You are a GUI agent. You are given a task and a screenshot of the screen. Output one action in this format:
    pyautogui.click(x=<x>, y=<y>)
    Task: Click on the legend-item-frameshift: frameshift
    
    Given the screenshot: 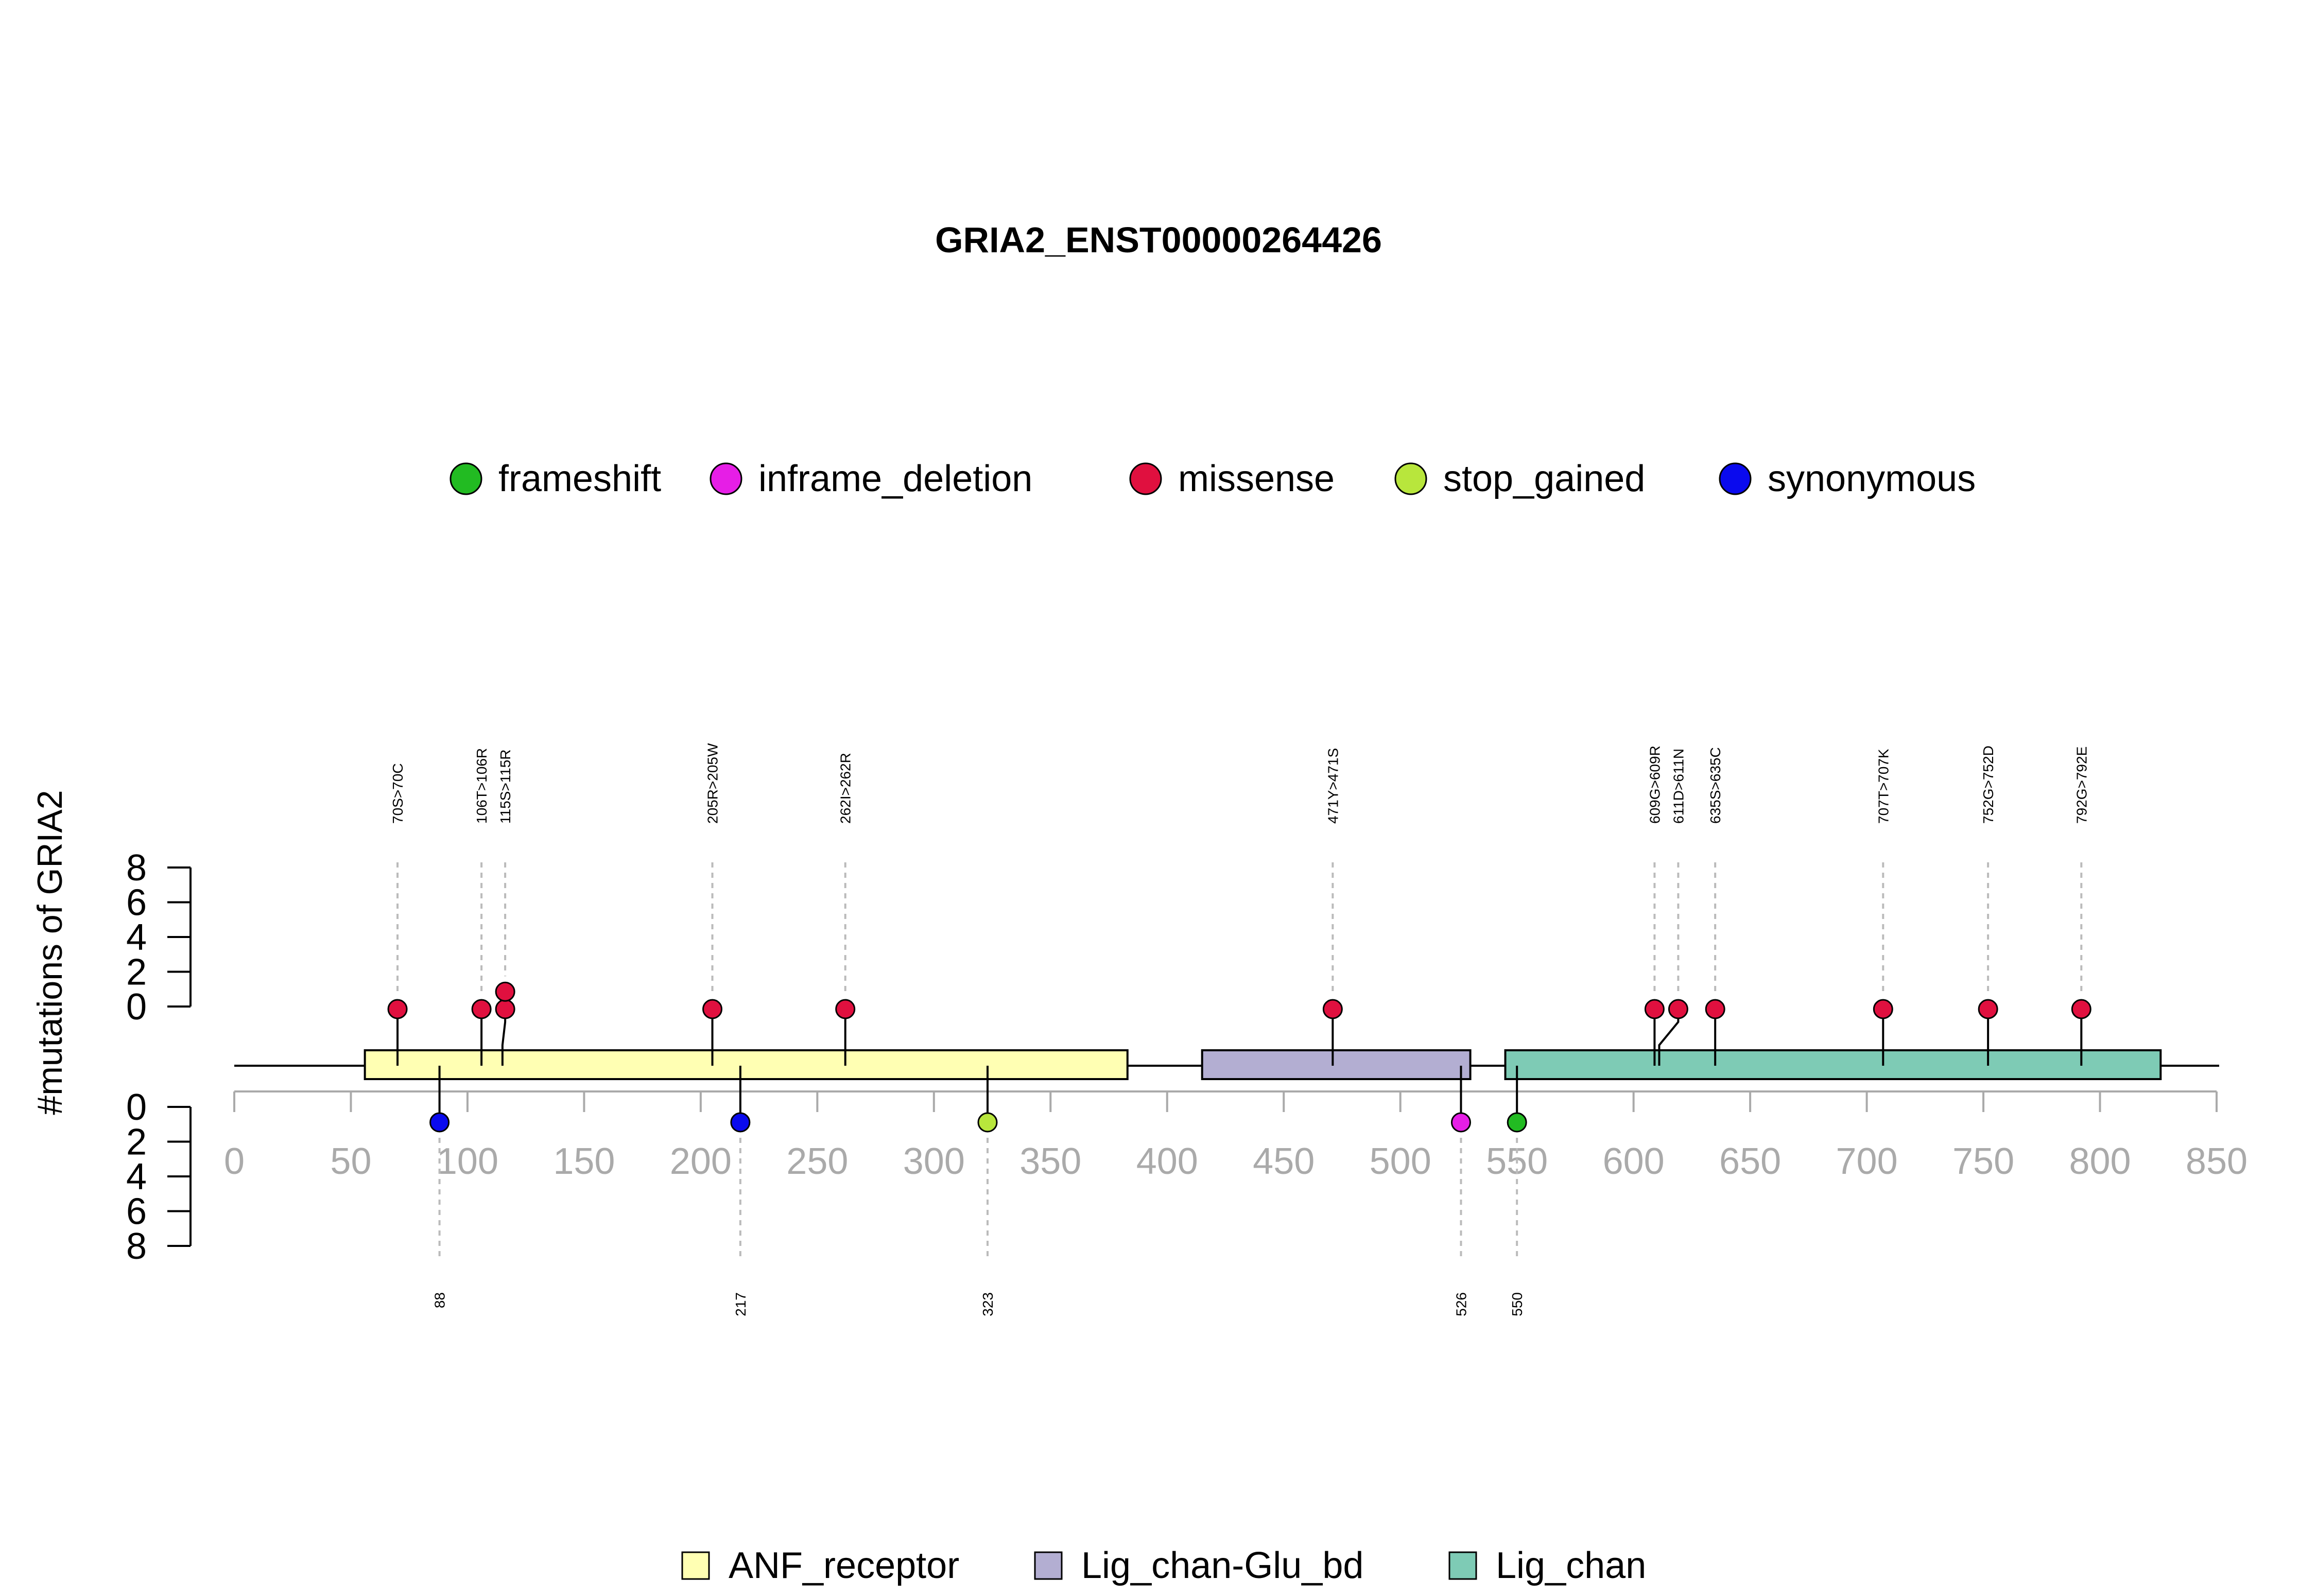 What is the action you would take?
    pyautogui.click(x=555, y=478)
    